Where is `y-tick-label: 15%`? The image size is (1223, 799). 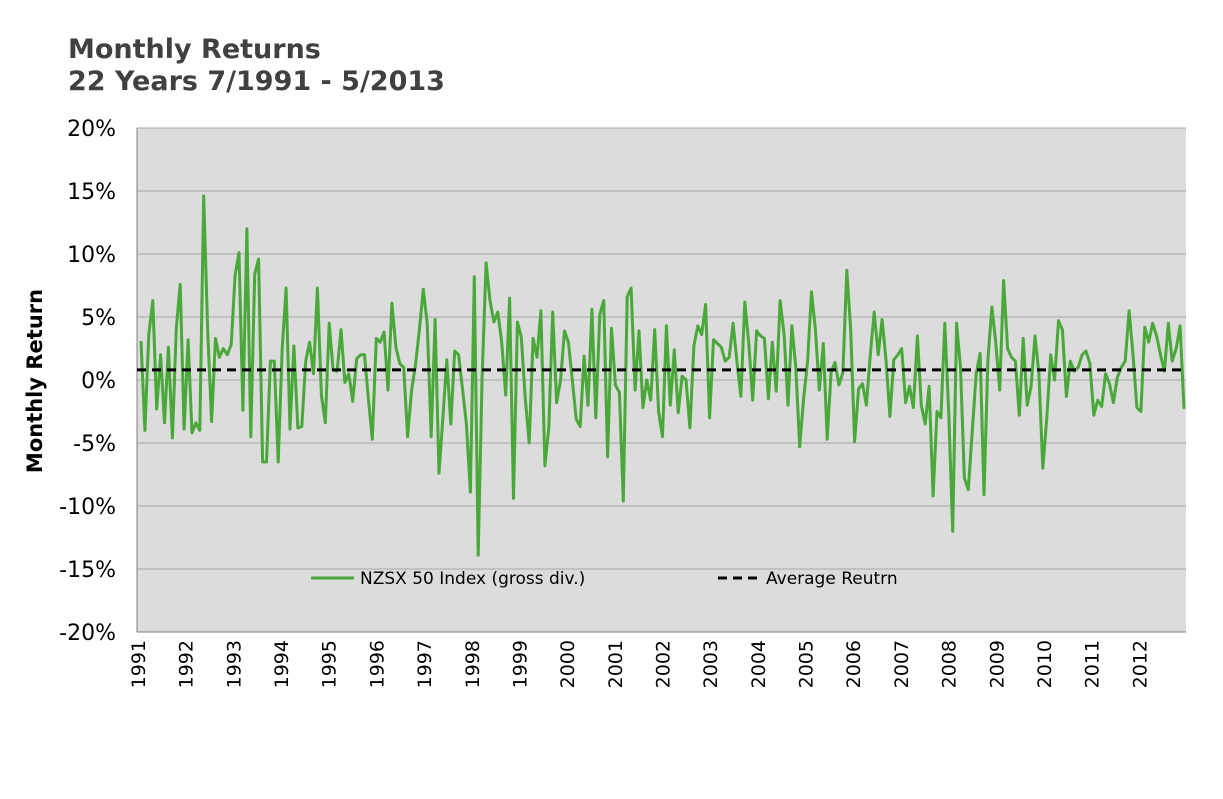 y-tick-label: 15% is located at coordinates (91, 192).